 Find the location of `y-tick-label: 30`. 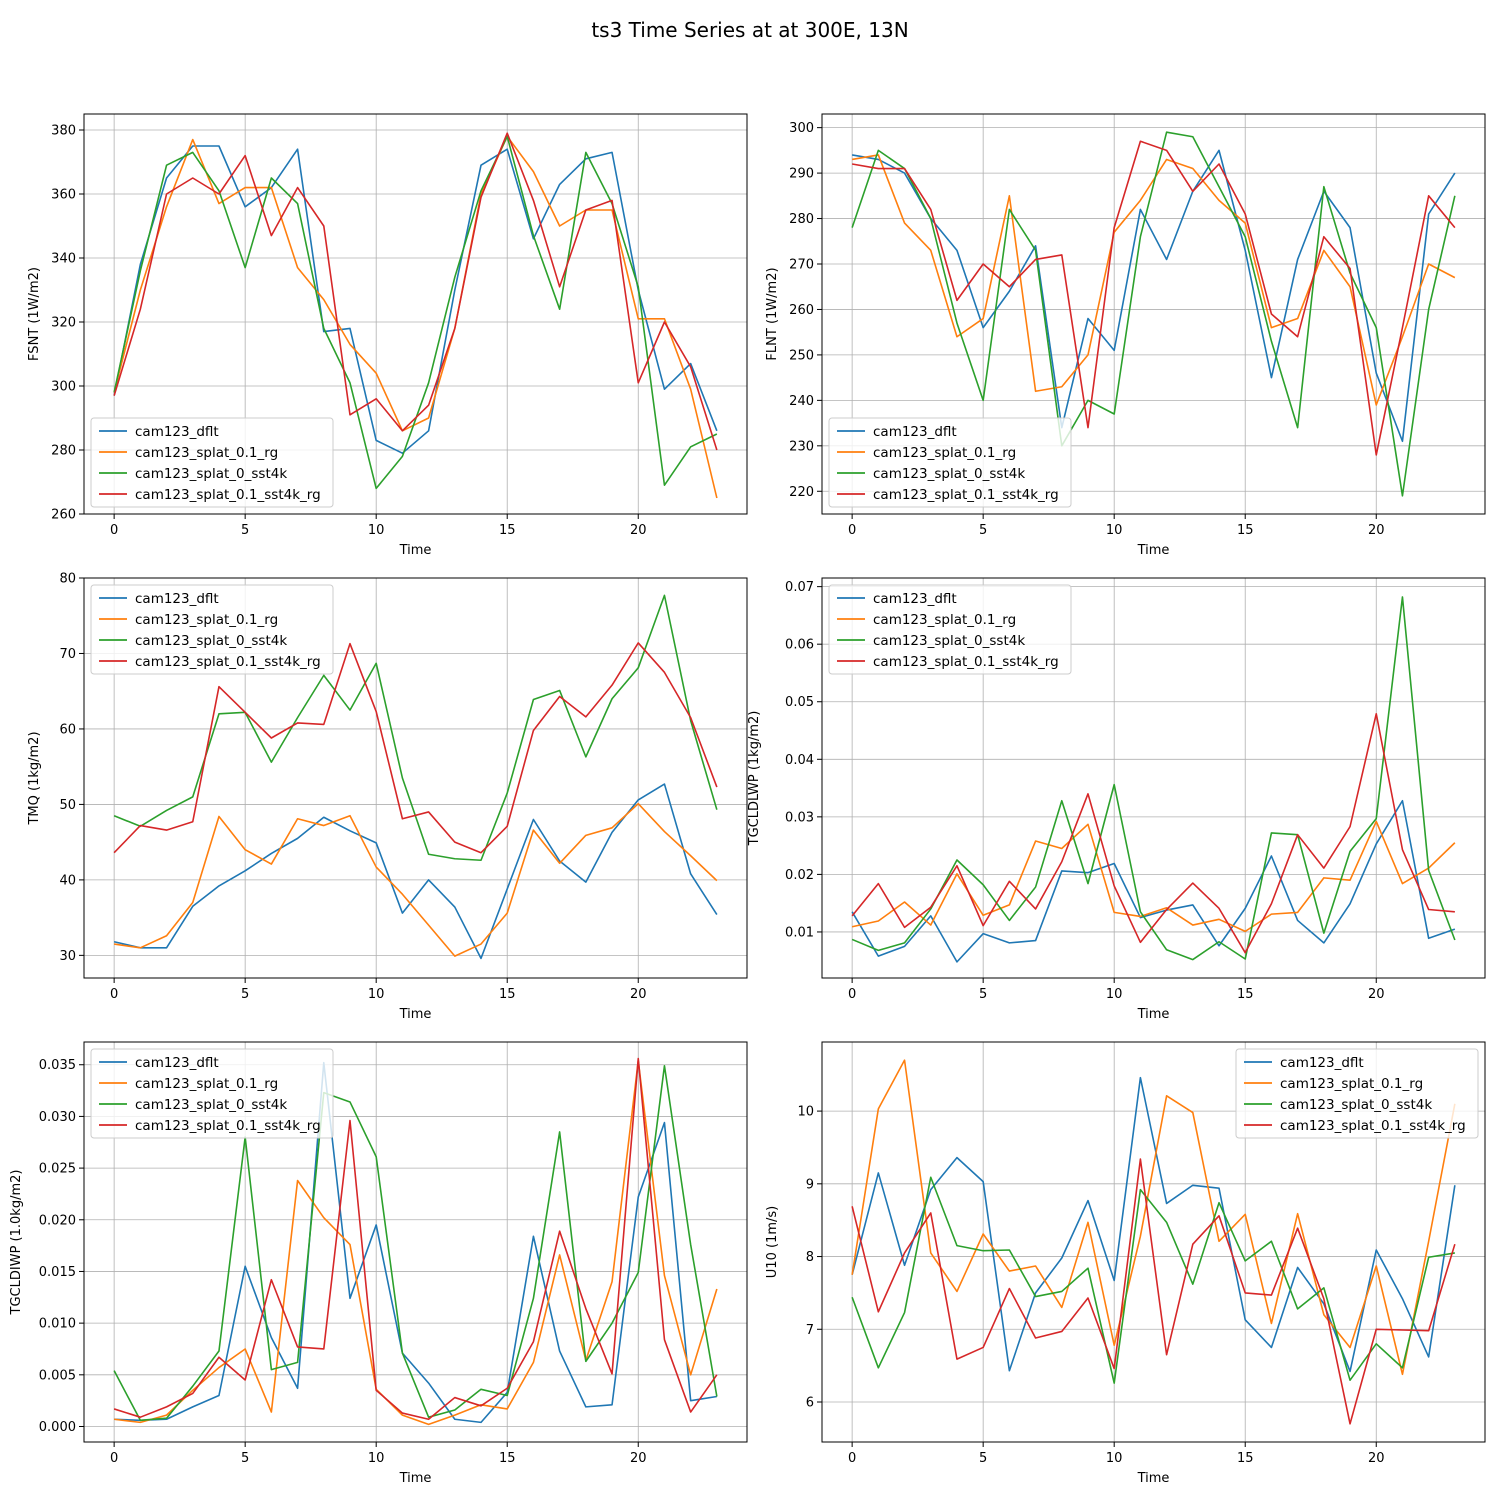

y-tick-label: 30 is located at coordinates (67, 956).